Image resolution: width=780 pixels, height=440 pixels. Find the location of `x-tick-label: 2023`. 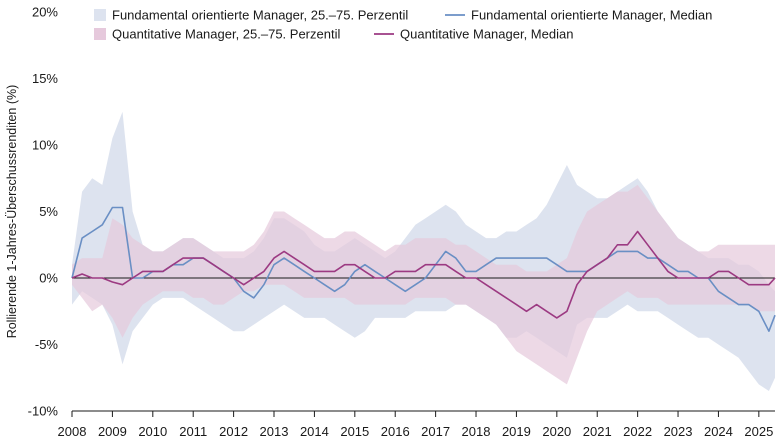

x-tick-label: 2023 is located at coordinates (678, 431).